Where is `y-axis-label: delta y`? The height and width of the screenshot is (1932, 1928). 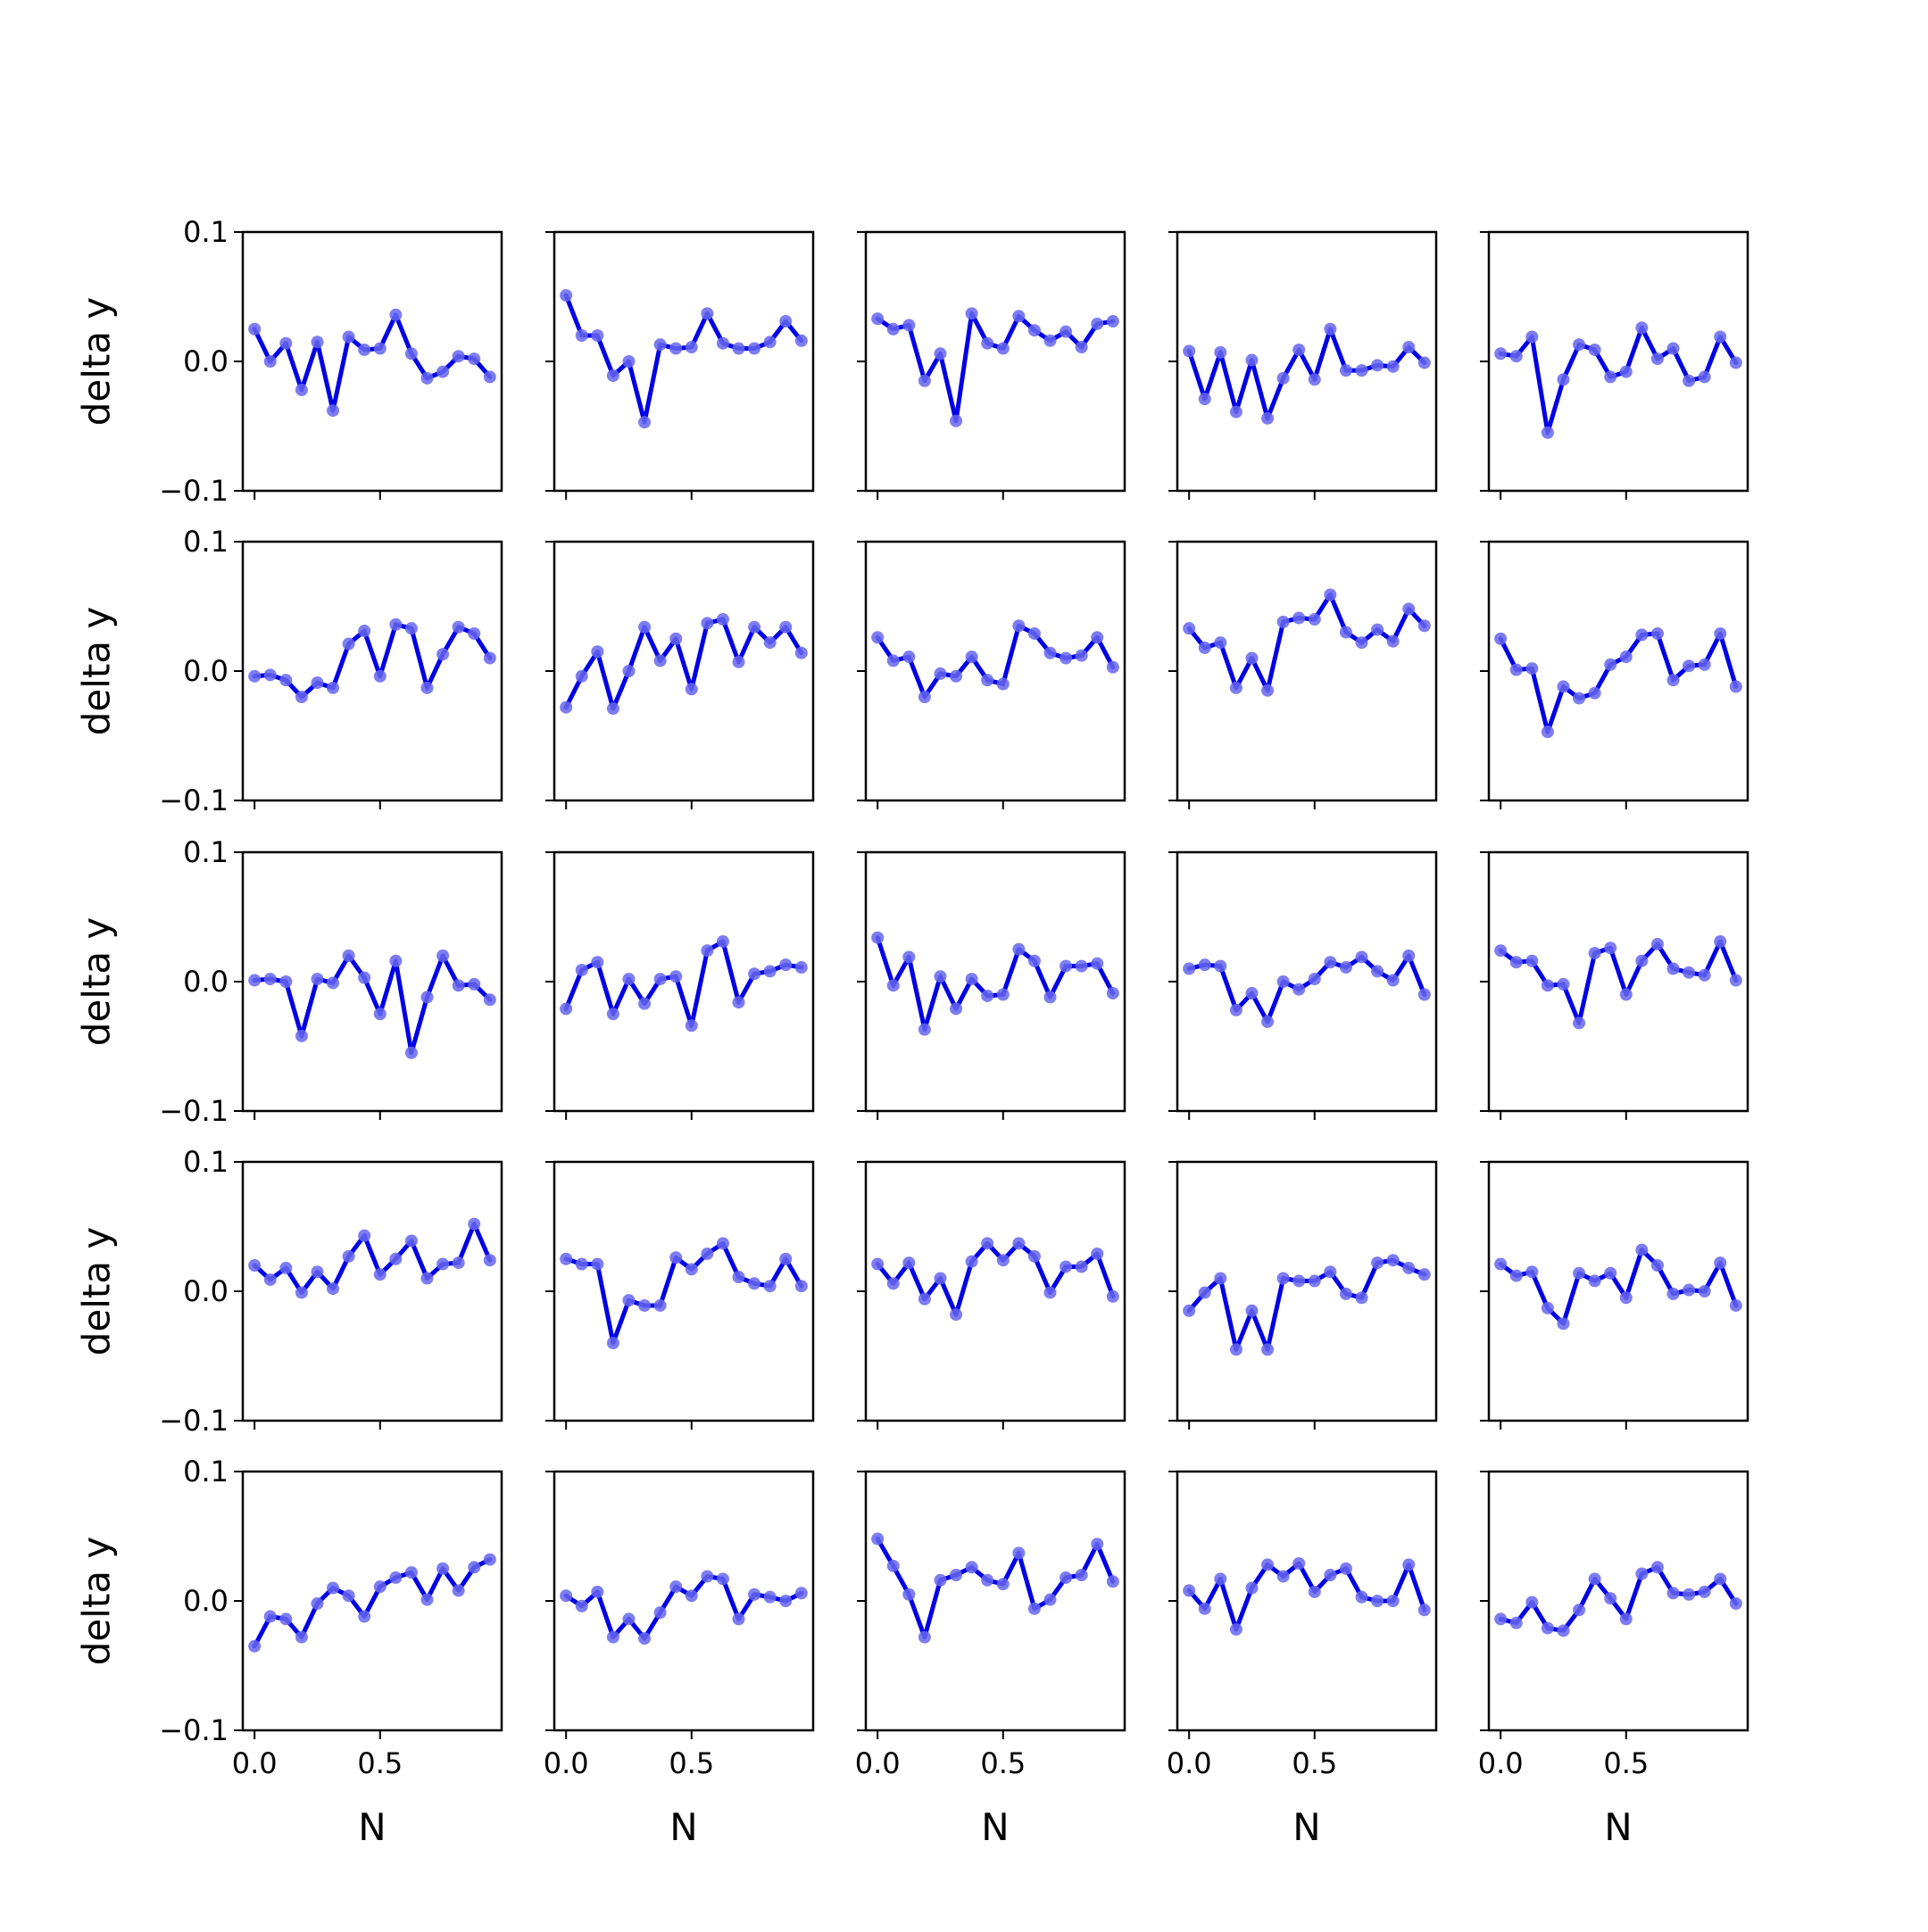
y-axis-label: delta y is located at coordinates (97, 982).